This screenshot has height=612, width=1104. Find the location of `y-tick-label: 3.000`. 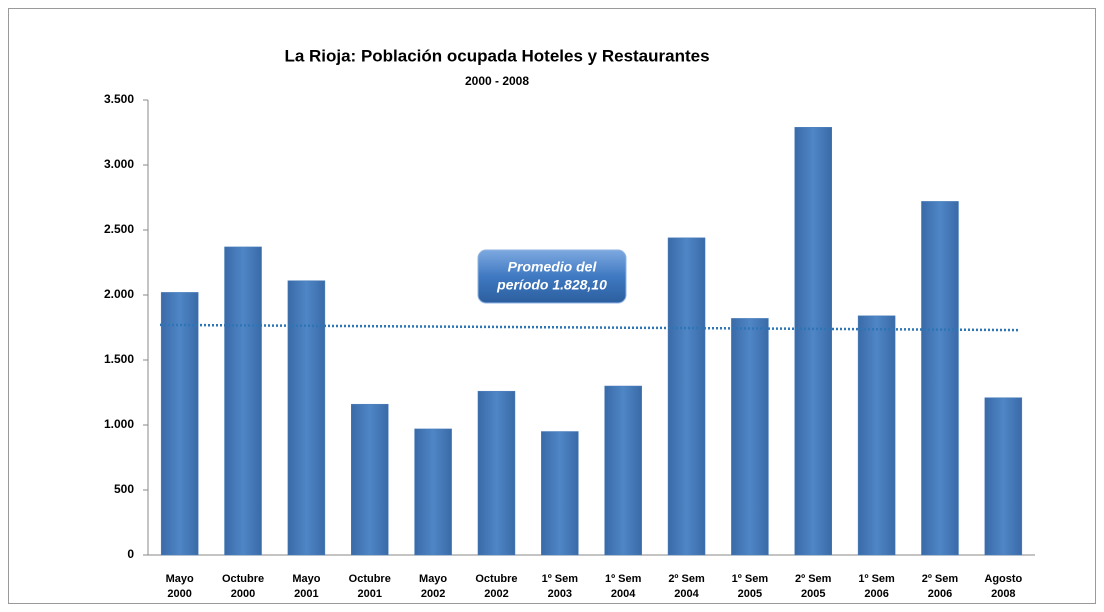

y-tick-label: 3.000 is located at coordinates (119, 164).